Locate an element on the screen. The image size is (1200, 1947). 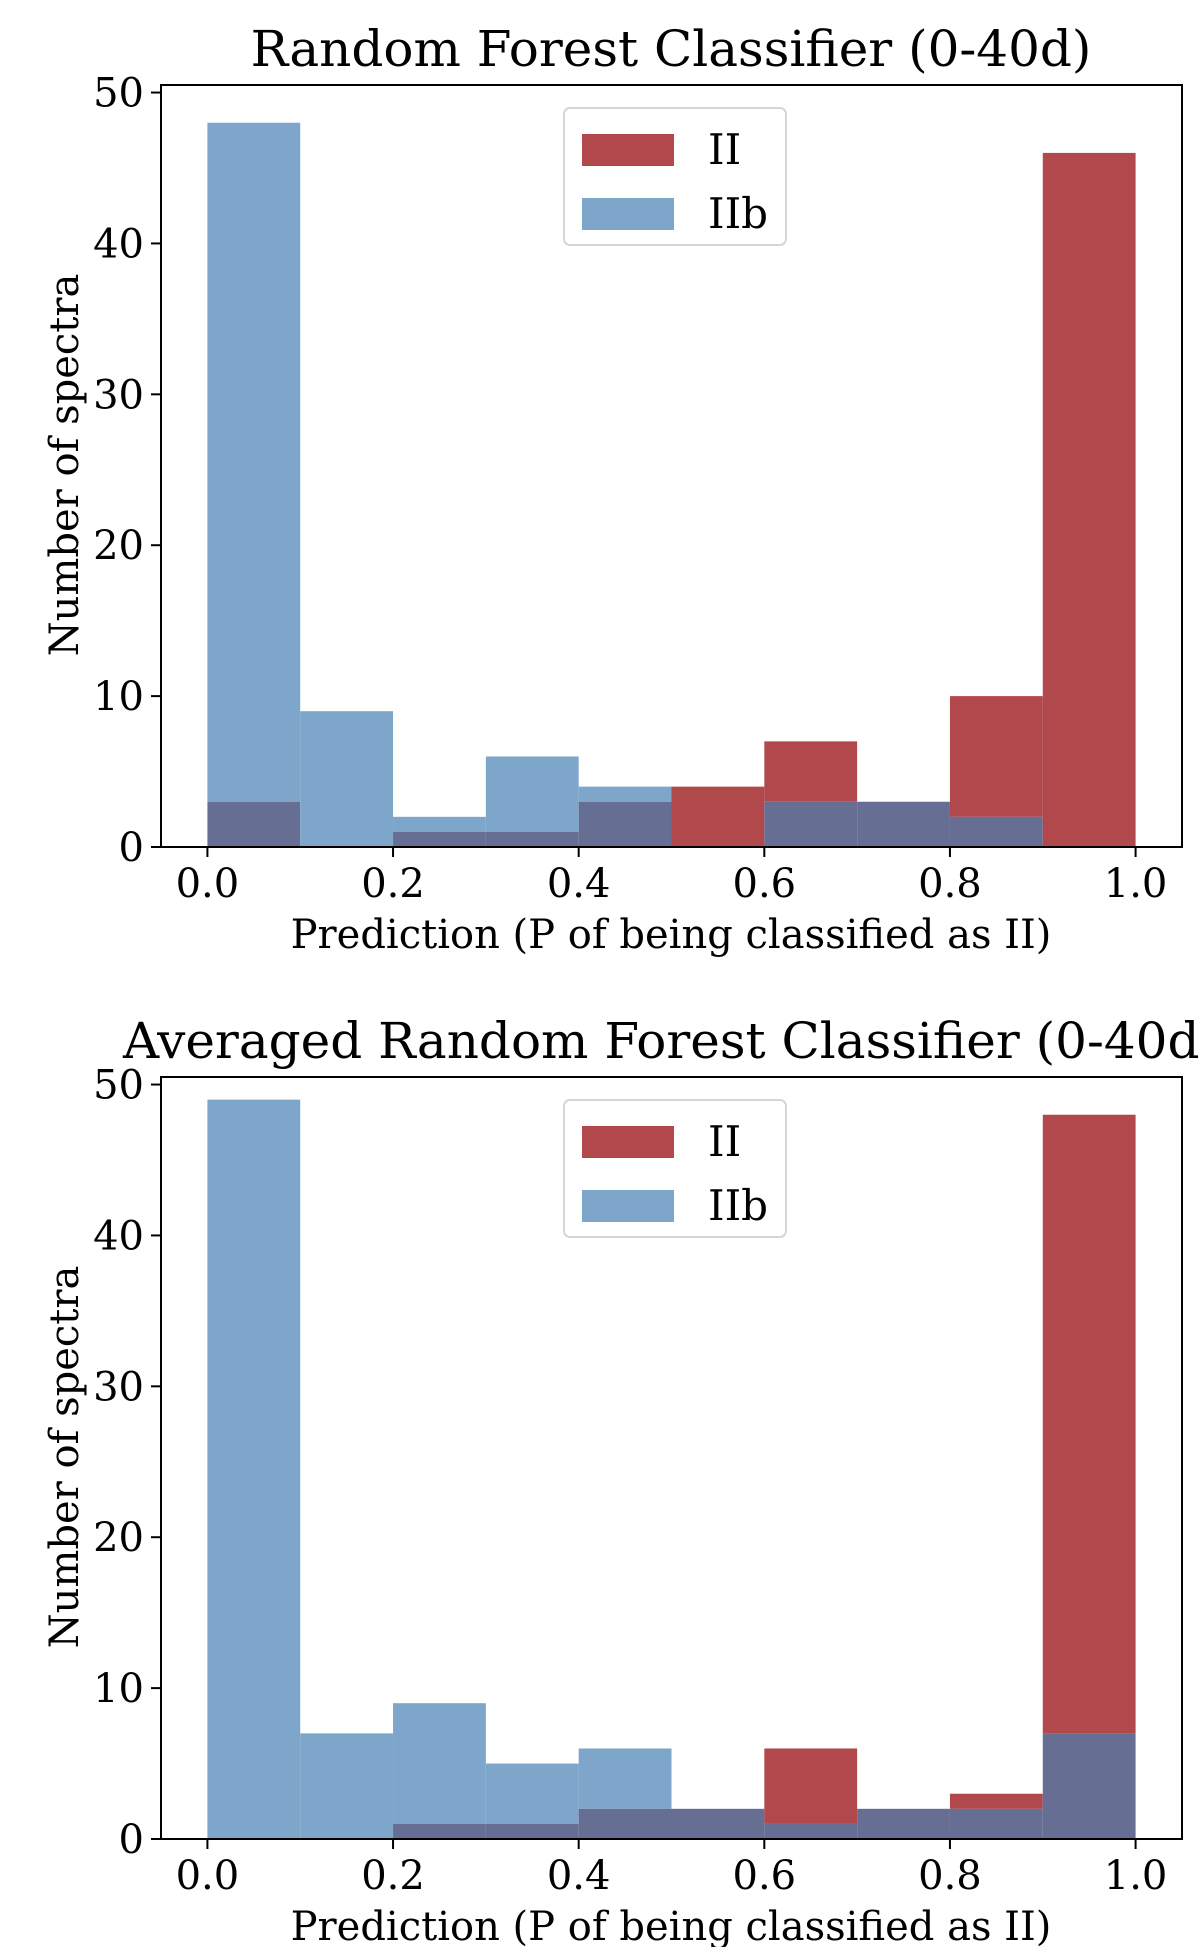
chart-title: Random Forest Classifier (0-40d) is located at coordinates (671, 49).